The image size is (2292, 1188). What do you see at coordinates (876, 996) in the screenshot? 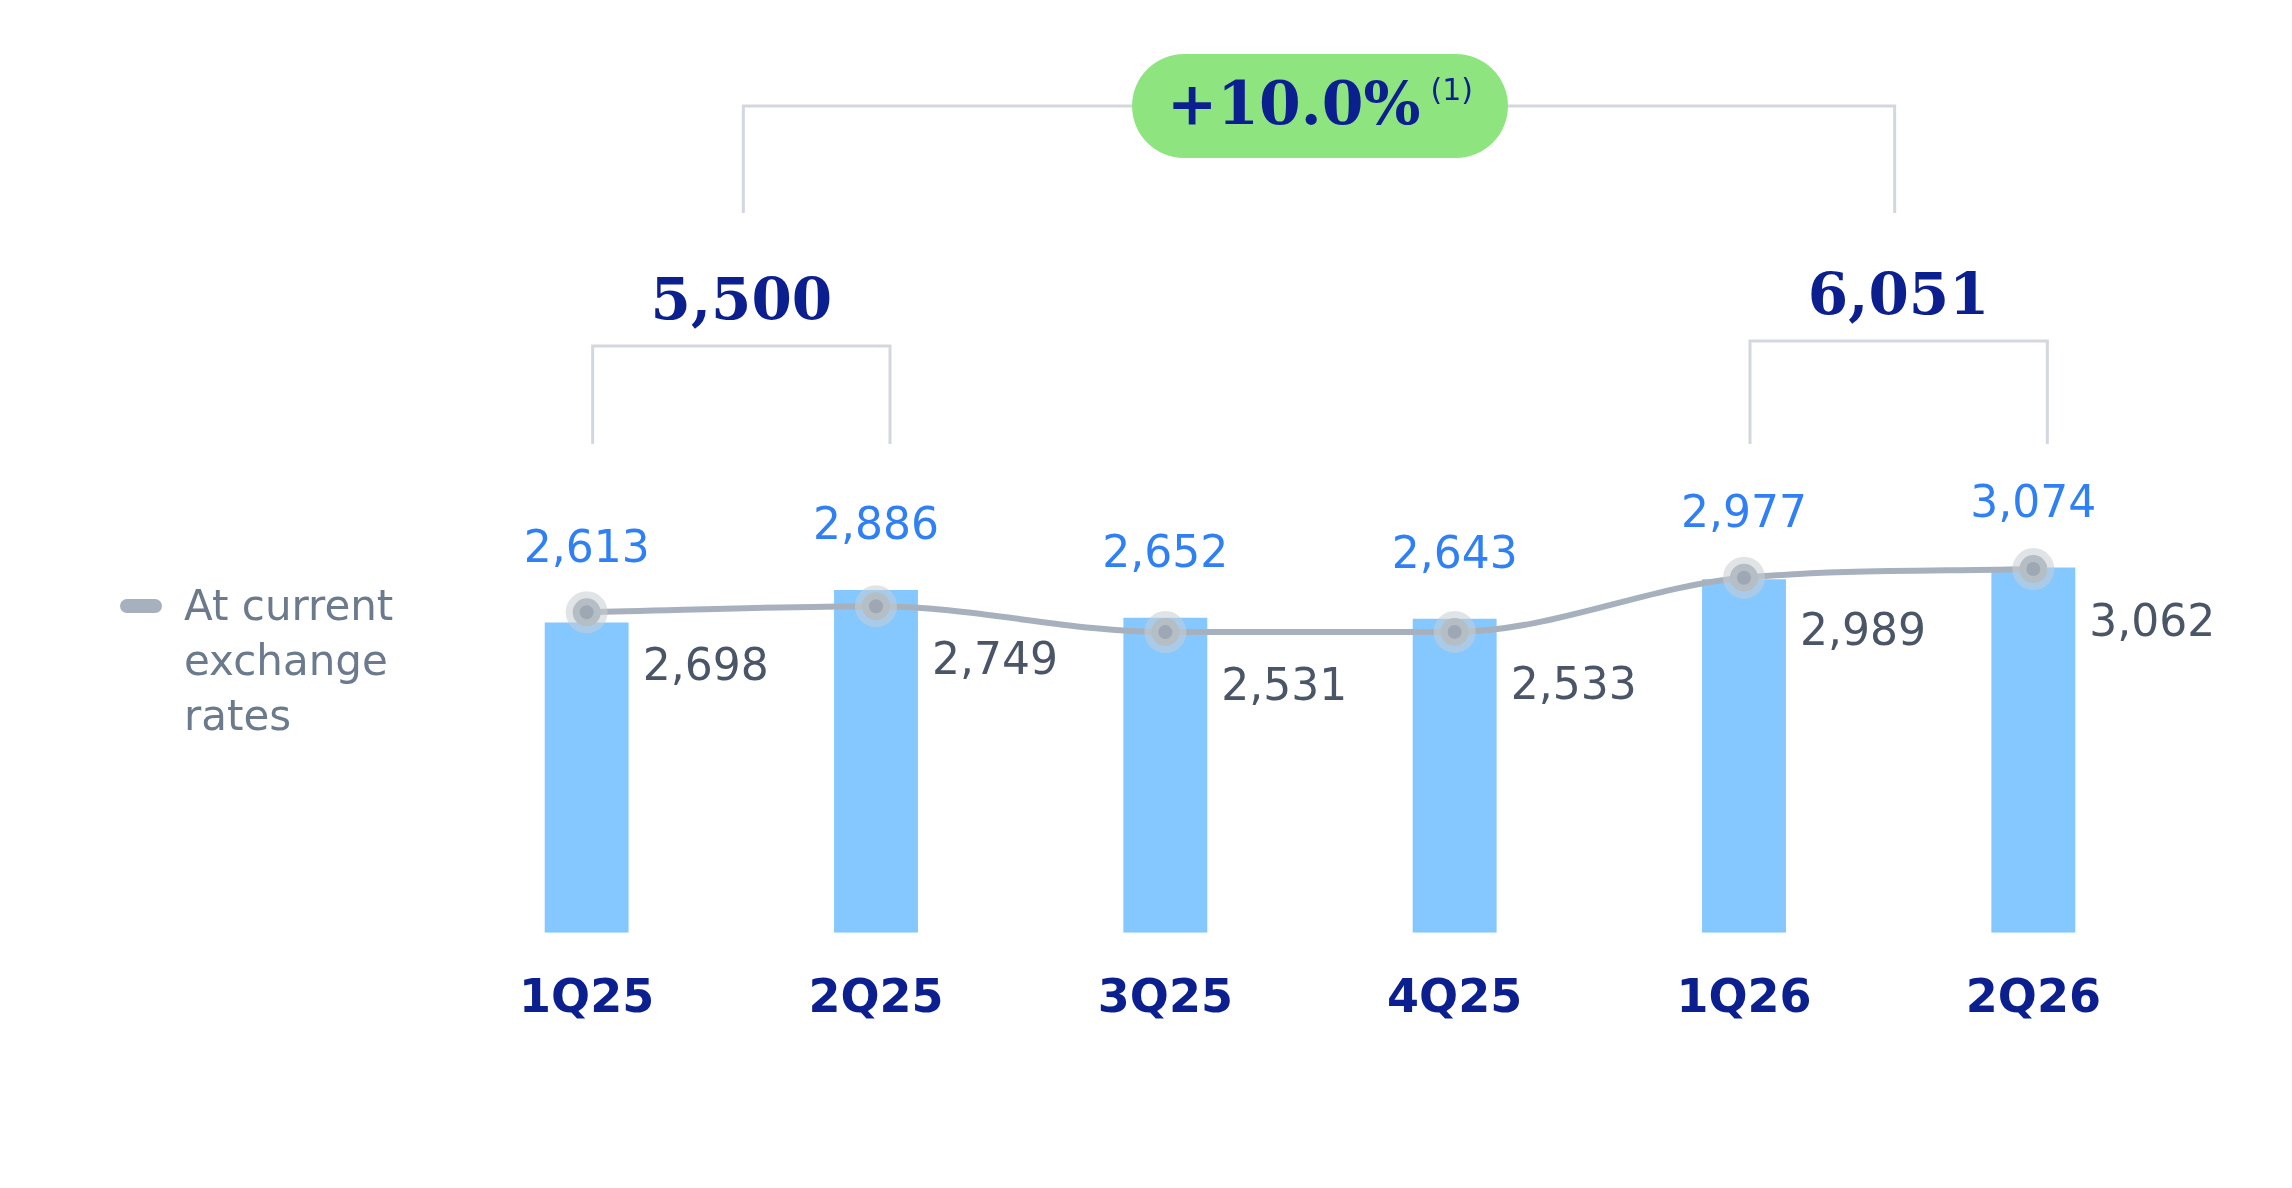
I see `x-tick-label: 2Q25` at bounding box center [876, 996].